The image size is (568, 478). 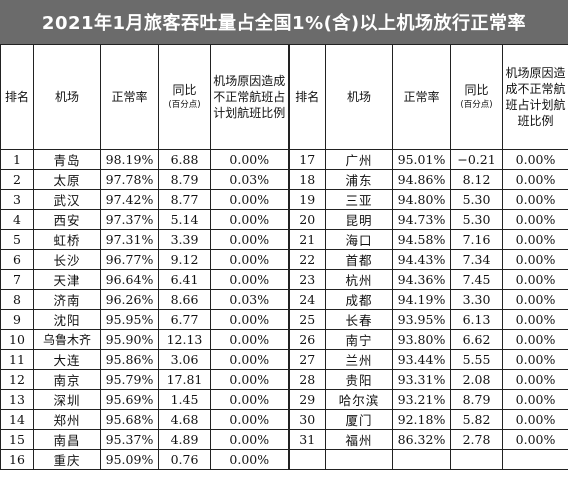 What do you see at coordinates (359, 179) in the screenshot?
I see `cell-airport: 浦东` at bounding box center [359, 179].